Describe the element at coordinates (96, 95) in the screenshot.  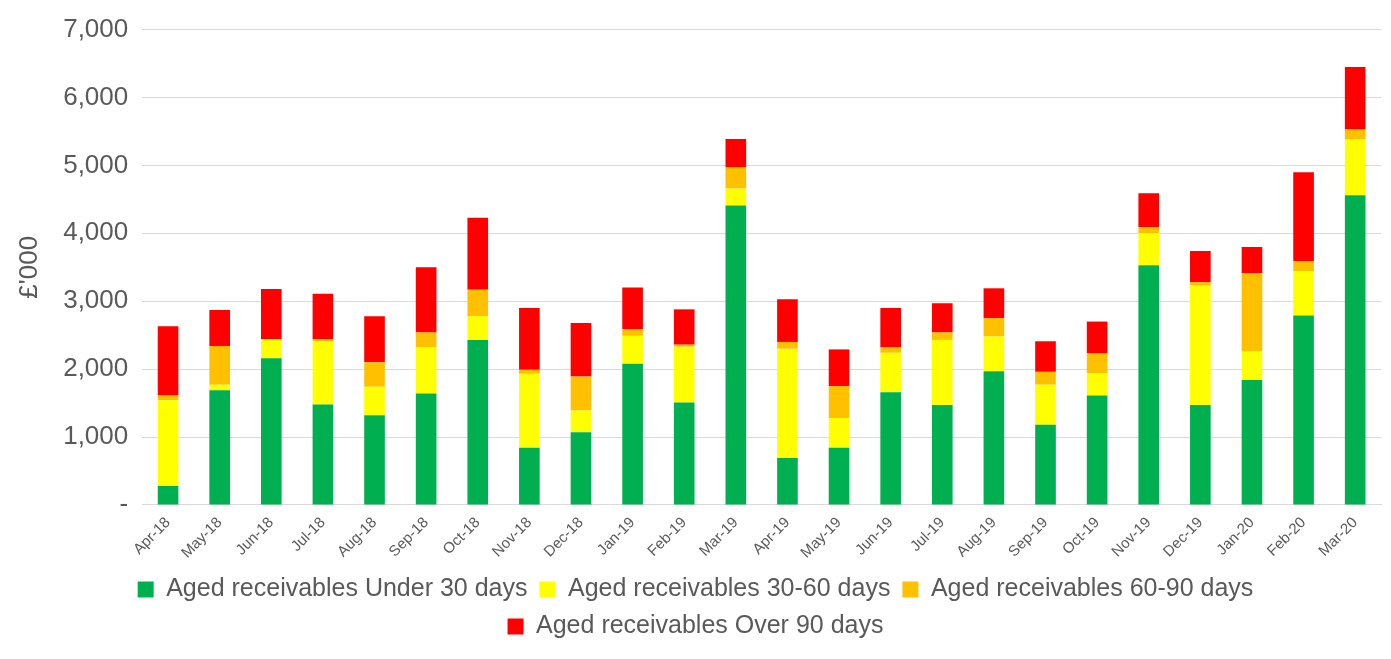
I see `y-tick-label: 6,000` at that location.